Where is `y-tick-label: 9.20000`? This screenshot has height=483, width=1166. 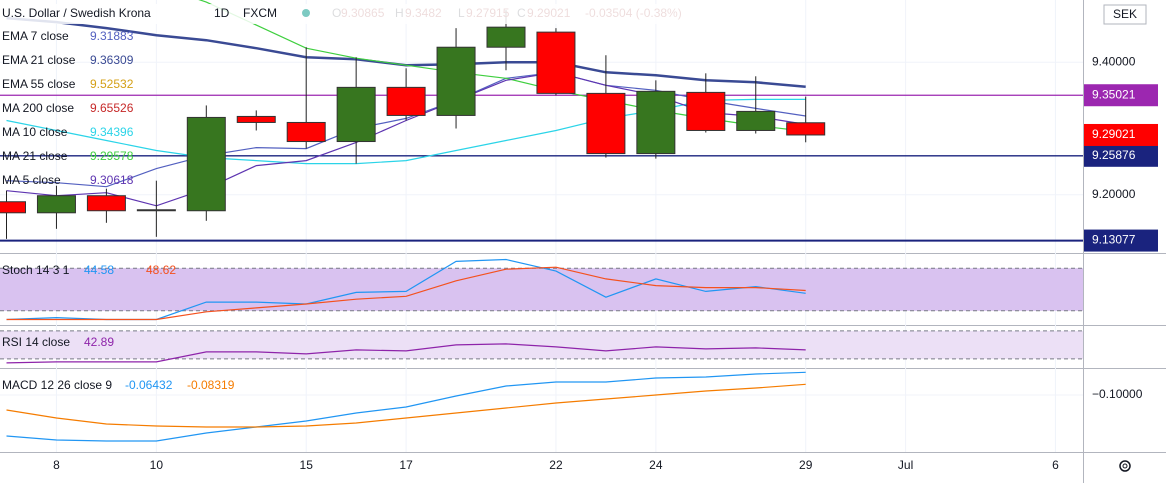 y-tick-label: 9.20000 is located at coordinates (1114, 194).